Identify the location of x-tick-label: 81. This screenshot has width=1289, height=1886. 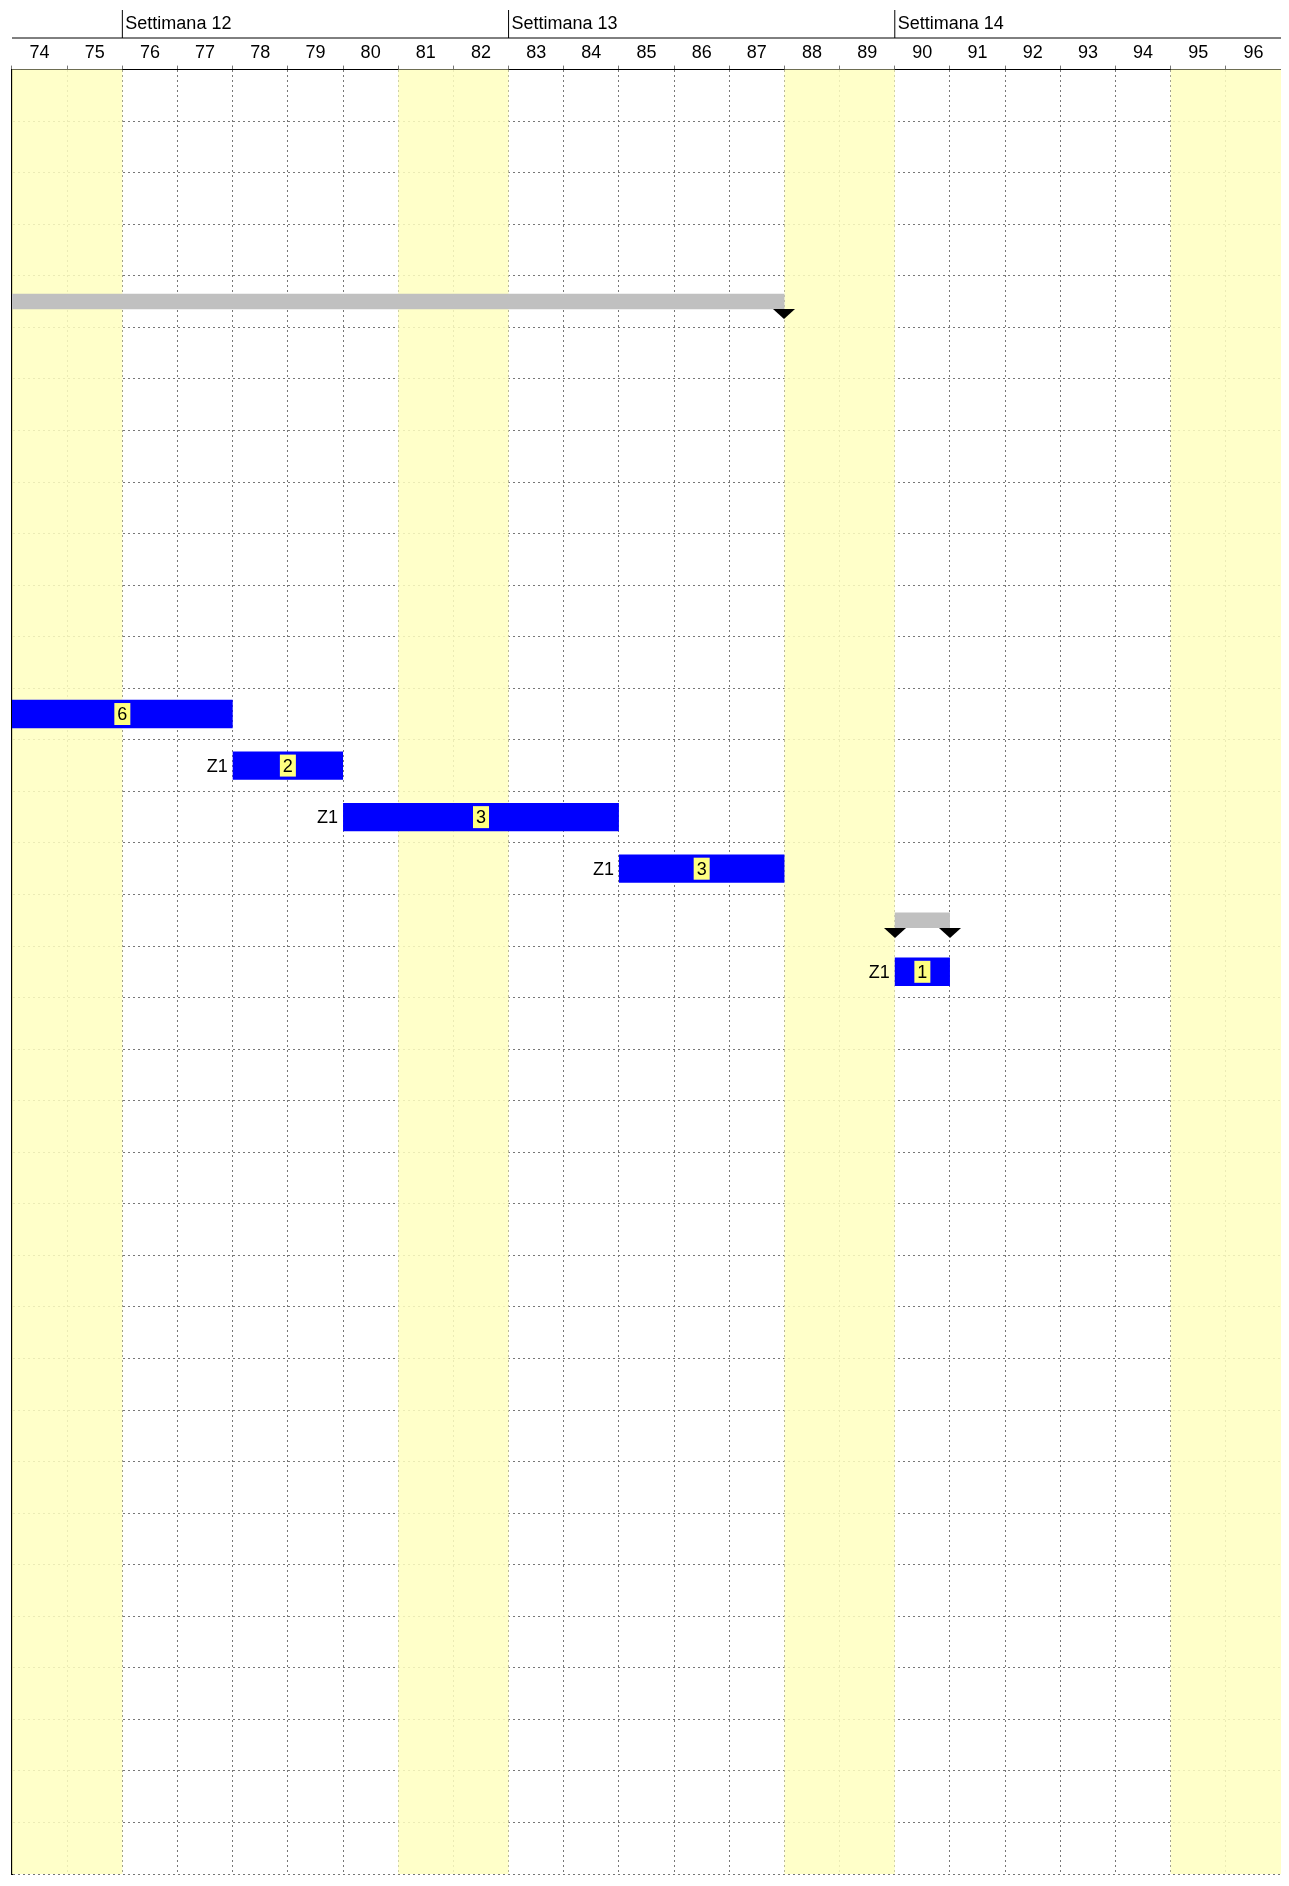
(425, 51).